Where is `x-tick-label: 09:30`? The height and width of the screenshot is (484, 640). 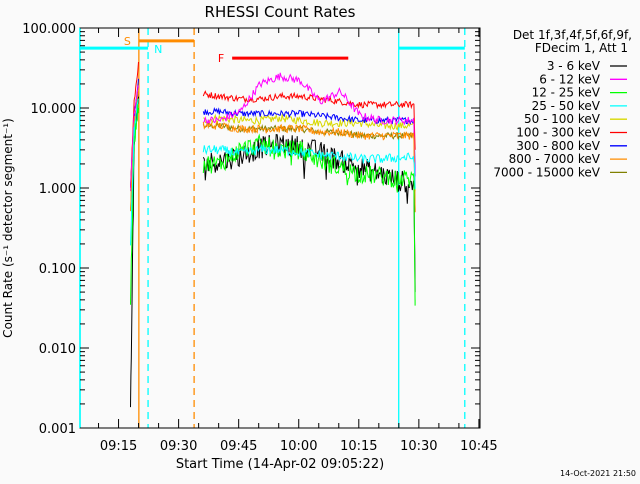
x-tick-label: 09:30 is located at coordinates (178, 446).